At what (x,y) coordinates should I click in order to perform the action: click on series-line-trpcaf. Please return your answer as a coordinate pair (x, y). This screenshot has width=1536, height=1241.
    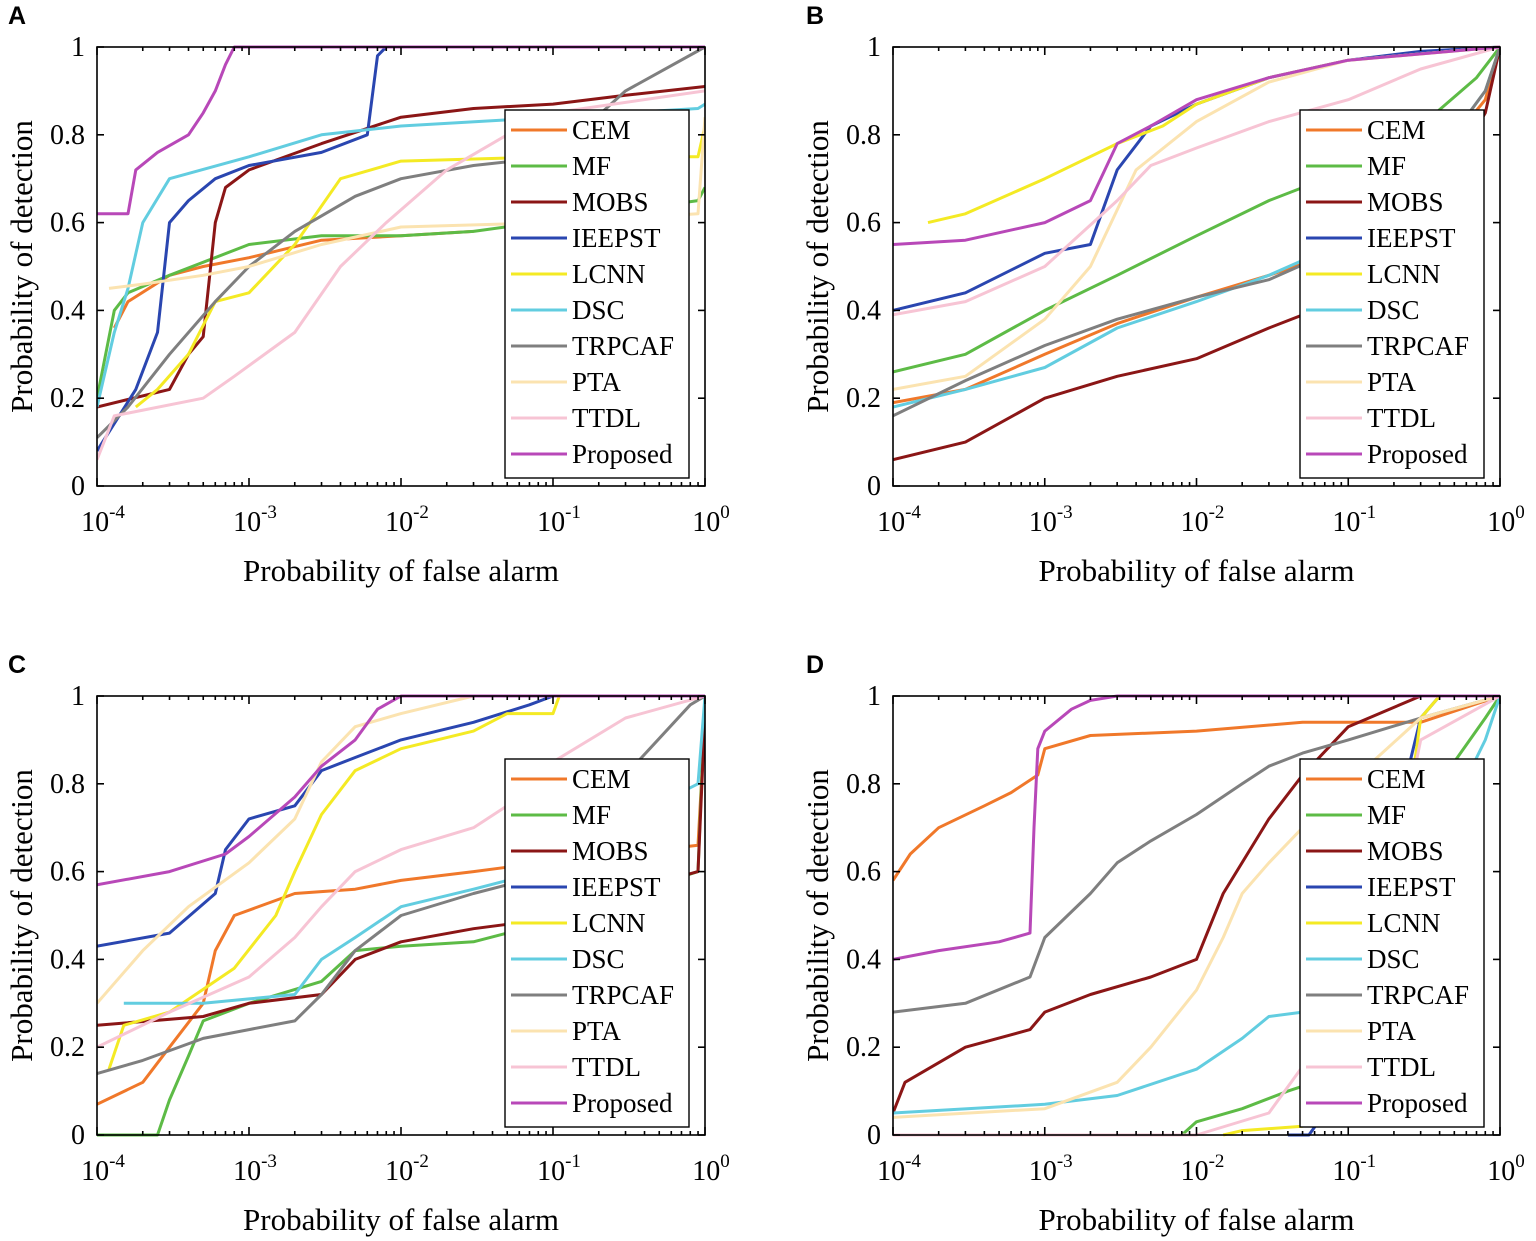
    Looking at the image, I should click on (1196, 854).